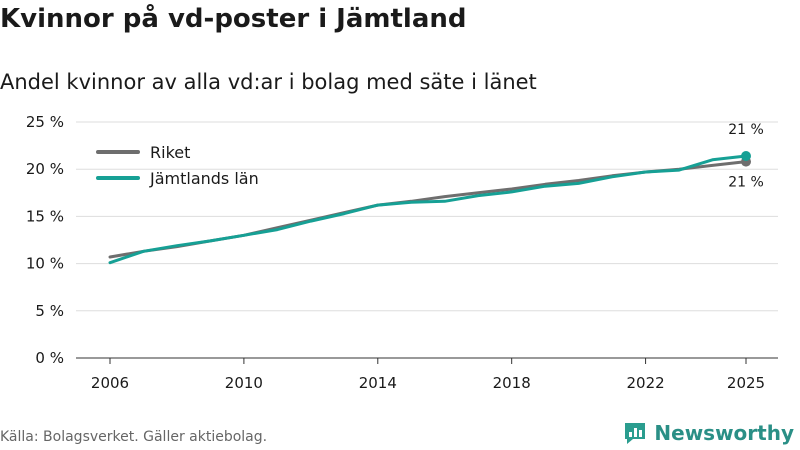  Describe the element at coordinates (45, 169) in the screenshot. I see `y-tick-label: 20 %` at that location.